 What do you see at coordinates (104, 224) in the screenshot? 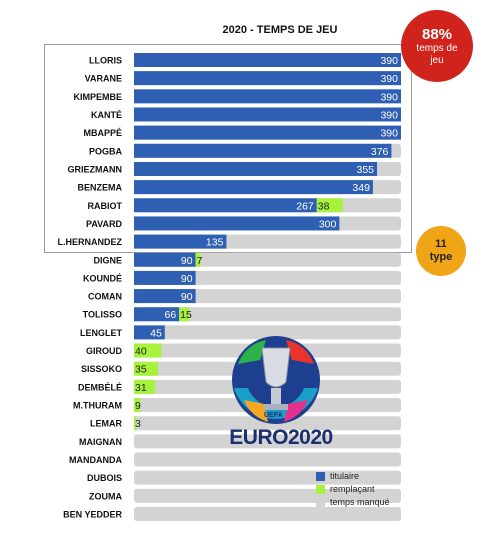
I see `category-label: PAVARD` at bounding box center [104, 224].